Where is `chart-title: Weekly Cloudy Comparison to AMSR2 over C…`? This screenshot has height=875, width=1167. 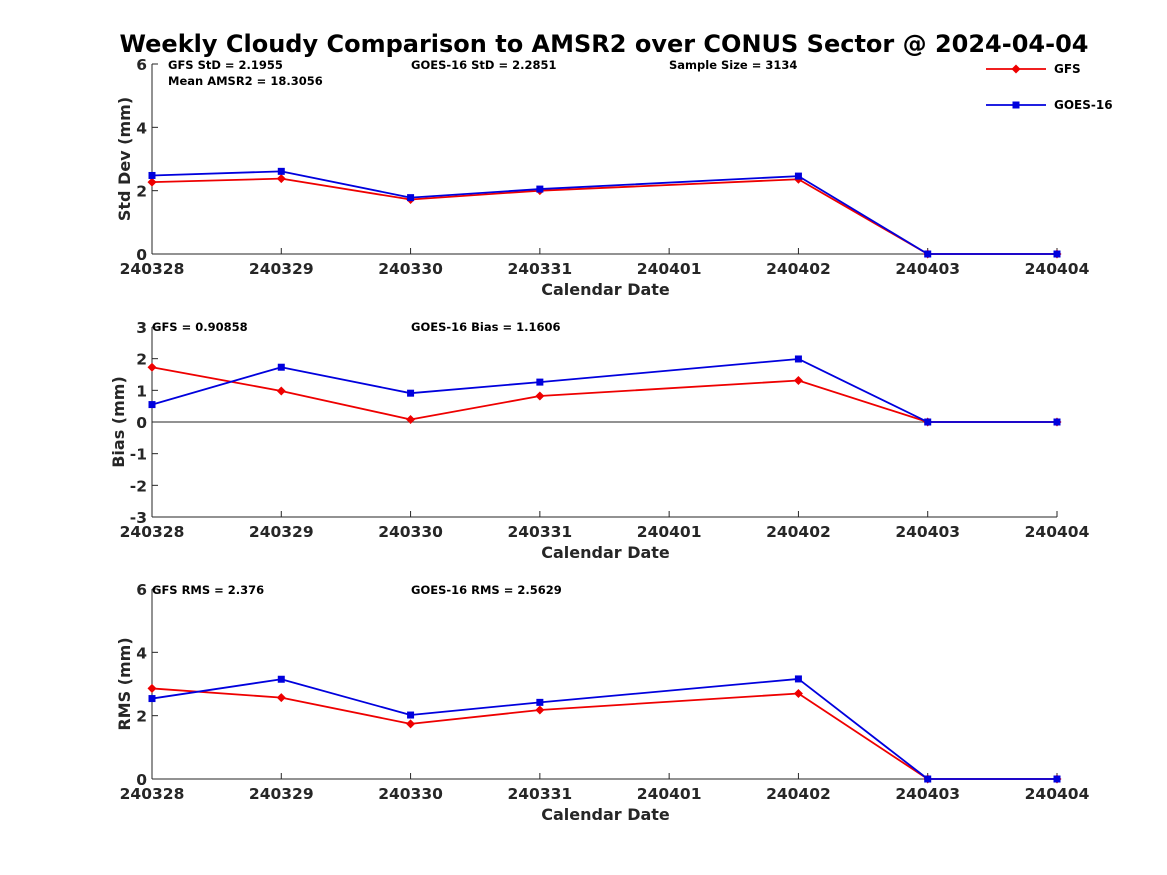
chart-title: Weekly Cloudy Comparison to AMSR2 over C… is located at coordinates (604, 44).